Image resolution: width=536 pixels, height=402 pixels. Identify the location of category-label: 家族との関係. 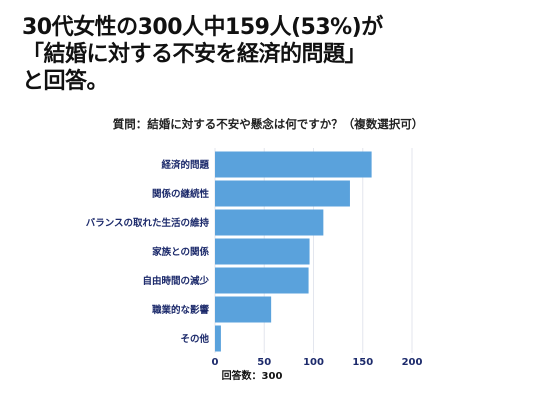
(180, 252).